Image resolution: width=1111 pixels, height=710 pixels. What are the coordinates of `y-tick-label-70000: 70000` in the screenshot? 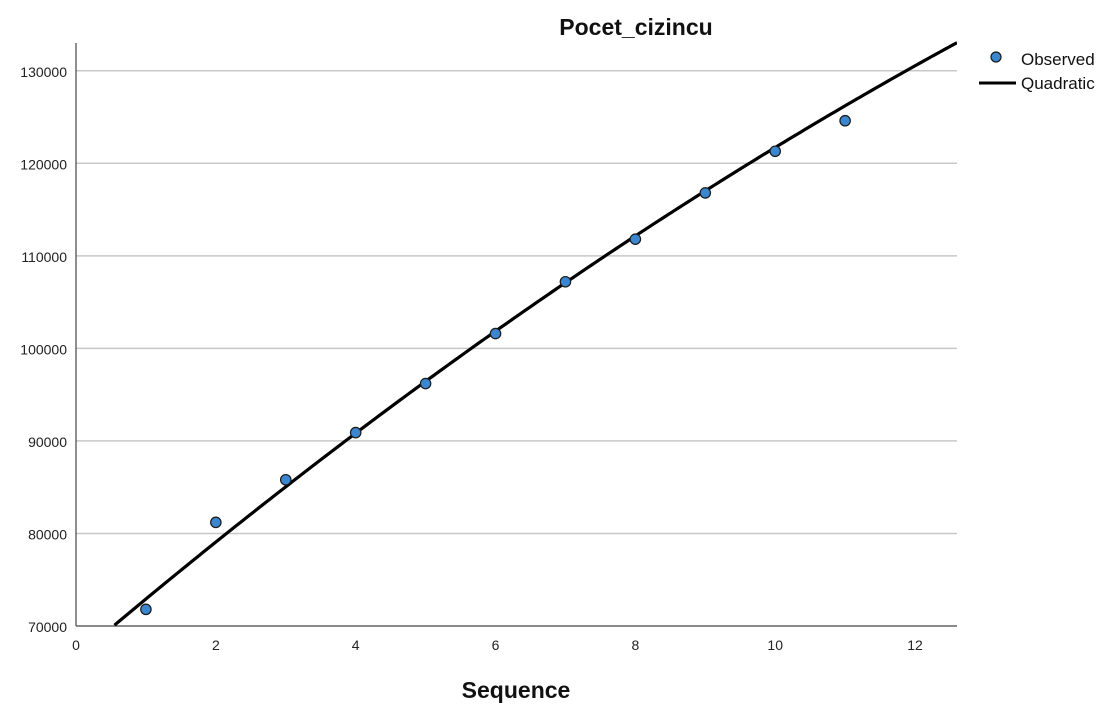 It's located at (47, 627).